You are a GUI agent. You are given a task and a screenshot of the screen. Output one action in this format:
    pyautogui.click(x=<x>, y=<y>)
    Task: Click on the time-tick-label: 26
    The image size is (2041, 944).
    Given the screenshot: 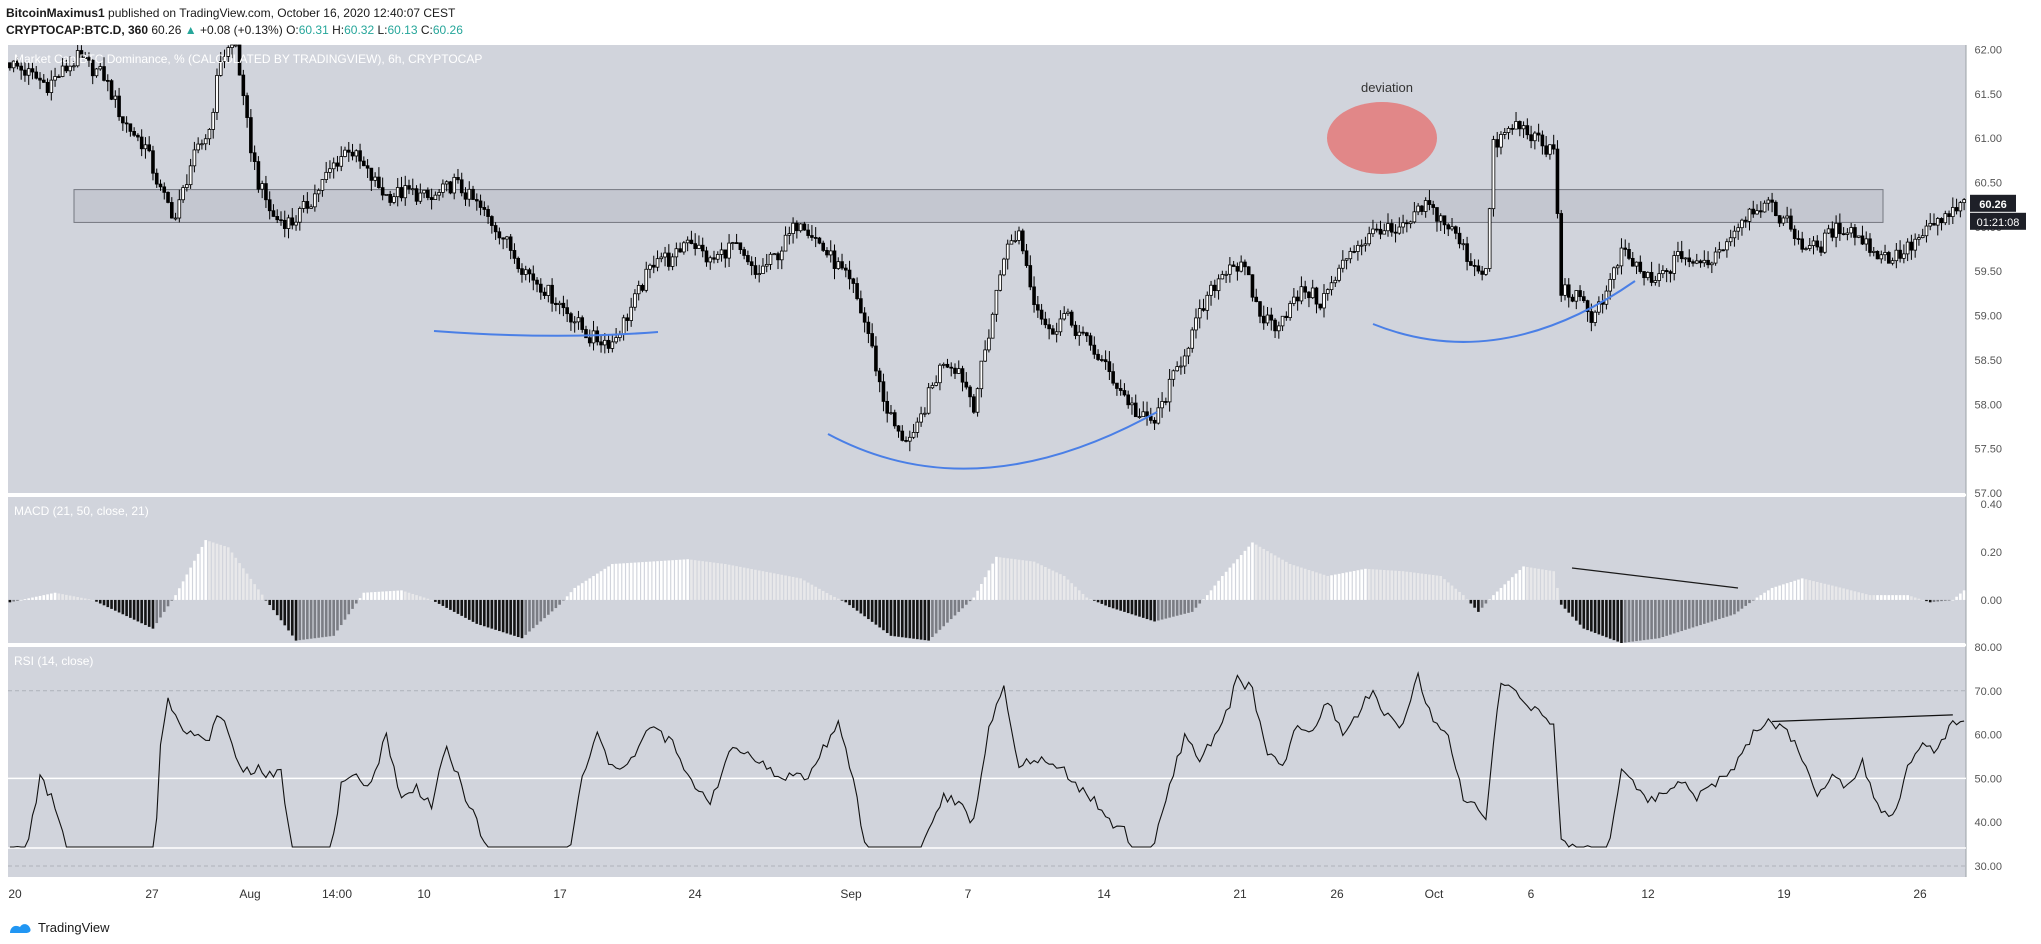 What is the action you would take?
    pyautogui.click(x=1337, y=894)
    